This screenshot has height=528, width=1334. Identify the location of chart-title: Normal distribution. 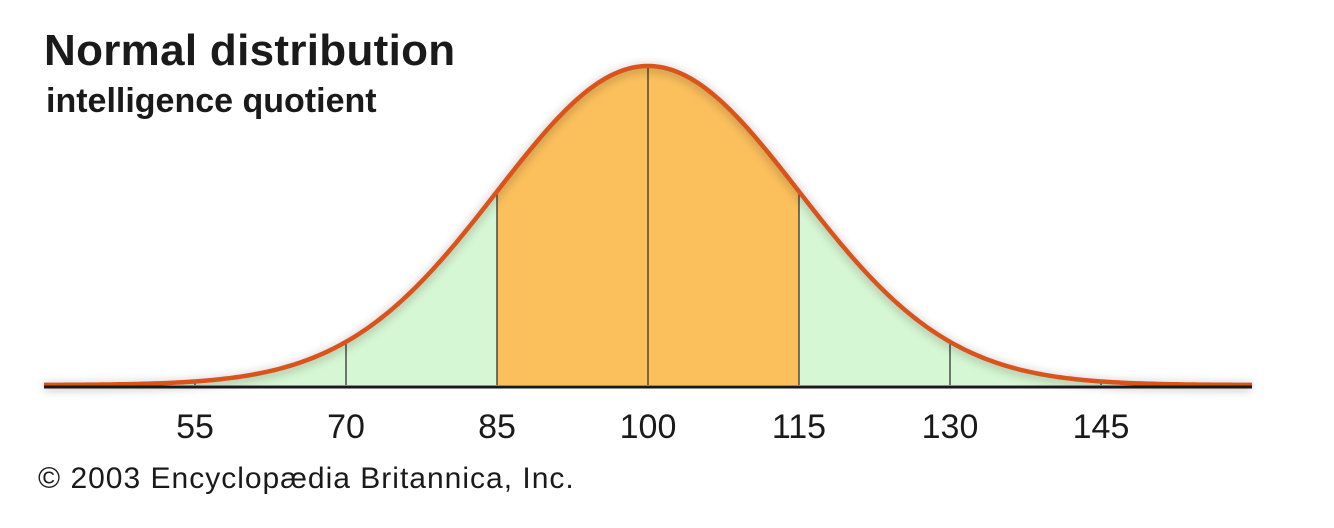
(250, 50).